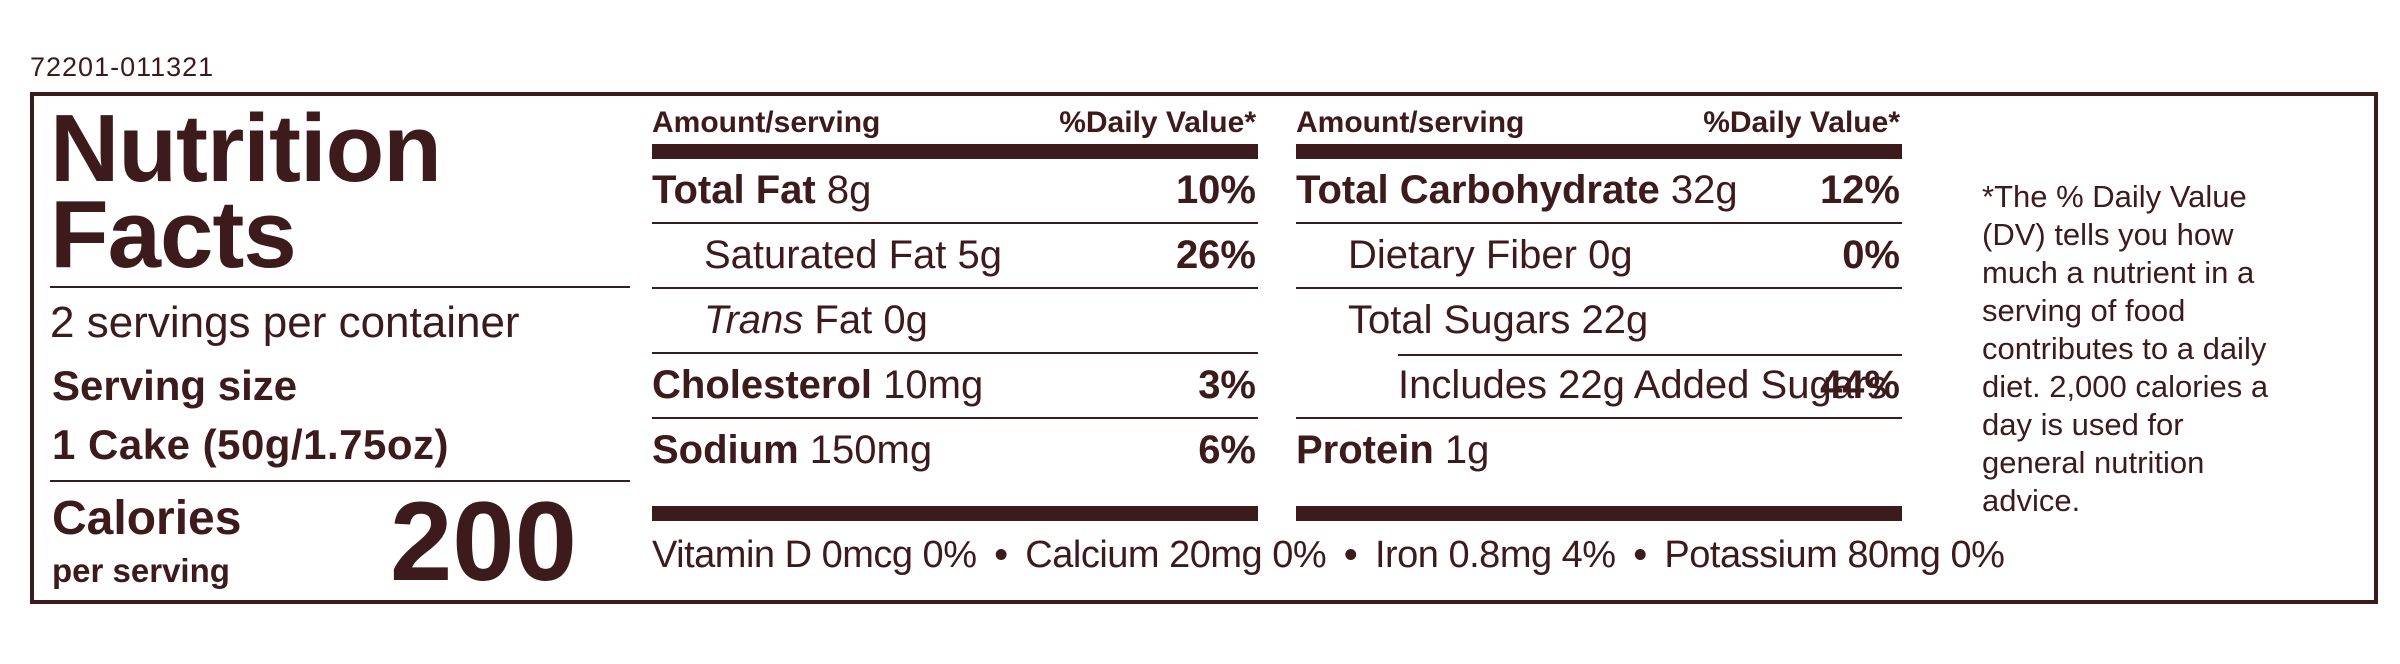 Image resolution: width=2400 pixels, height=664 pixels. Describe the element at coordinates (285, 322) in the screenshot. I see `servings-per-container: 2 servings per container` at that location.